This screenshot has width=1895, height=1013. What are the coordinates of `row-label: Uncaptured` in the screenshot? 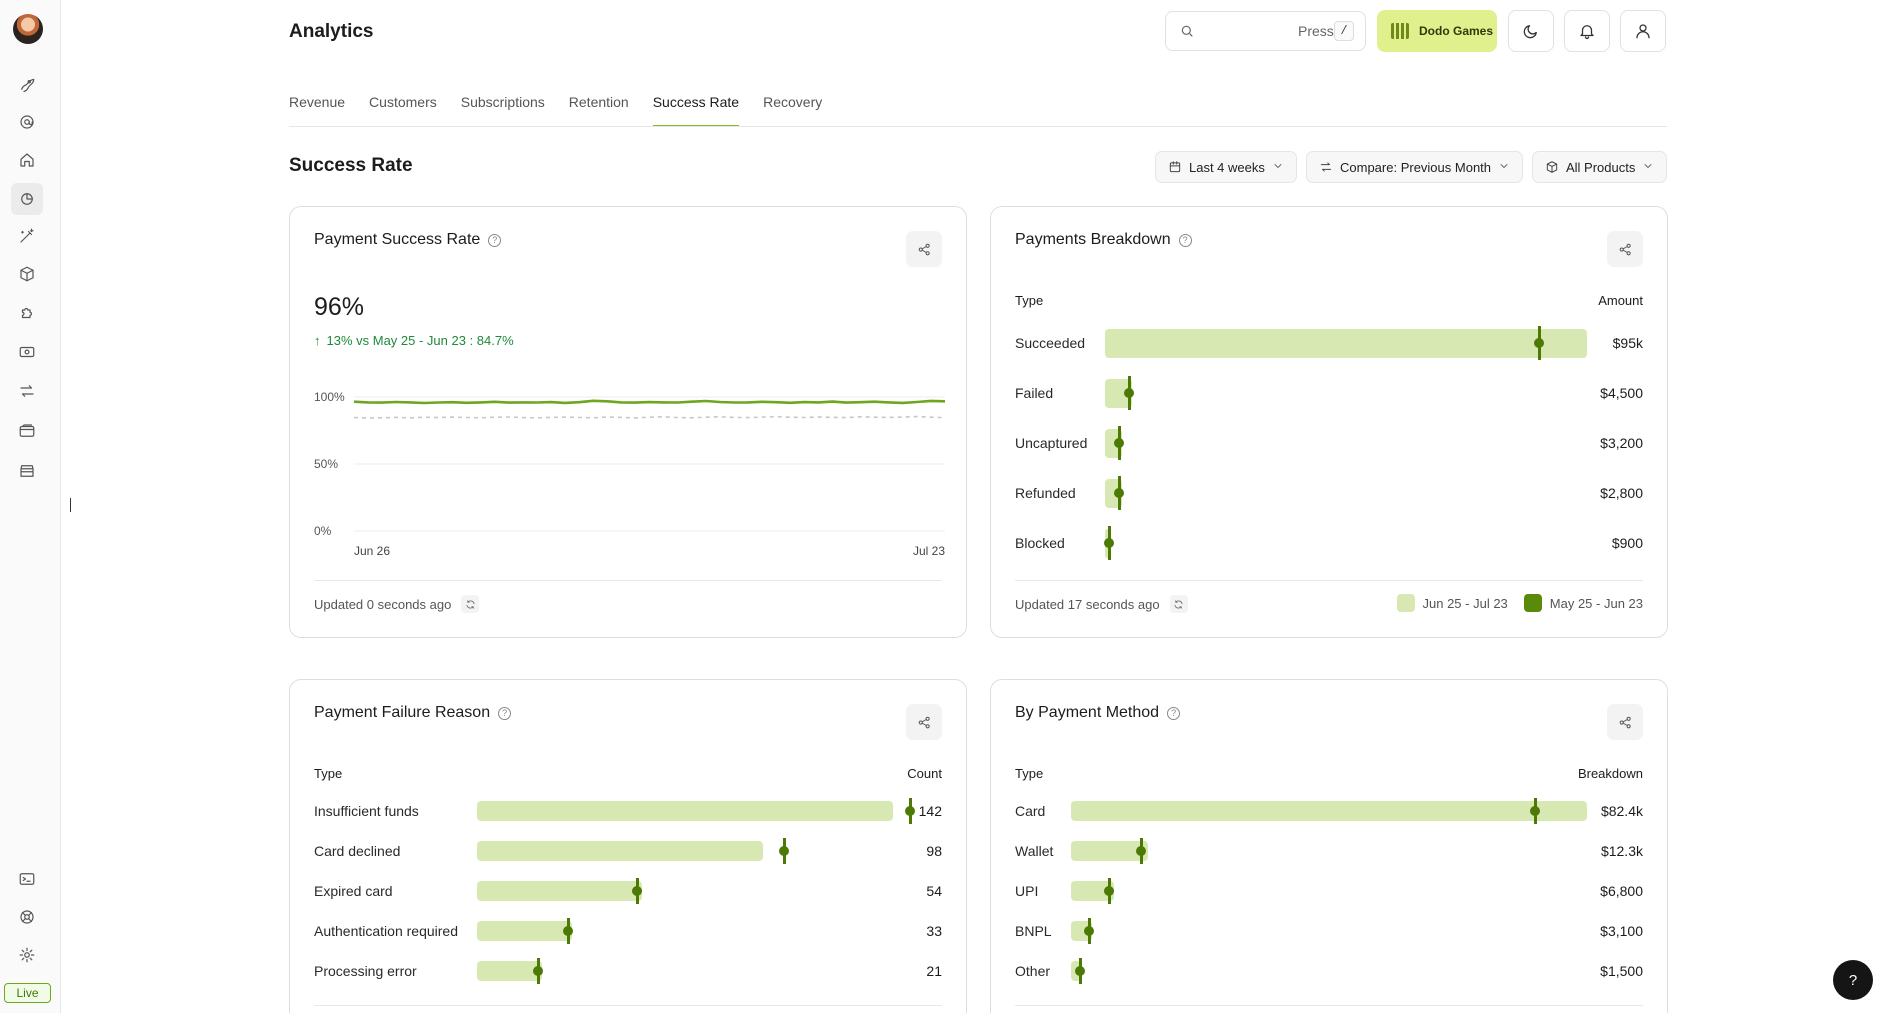 It's located at (1051, 443).